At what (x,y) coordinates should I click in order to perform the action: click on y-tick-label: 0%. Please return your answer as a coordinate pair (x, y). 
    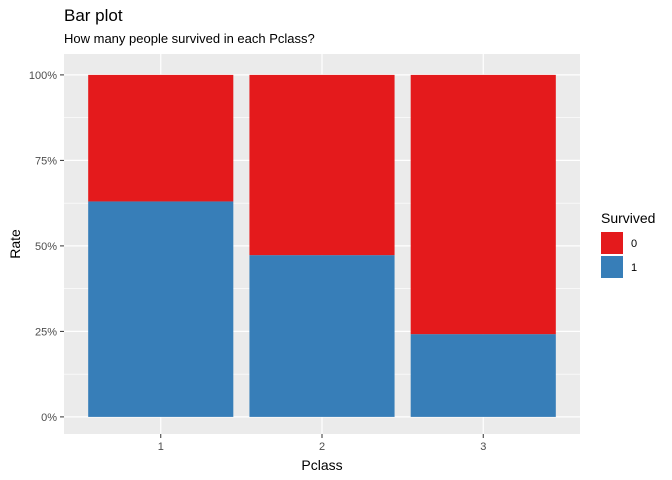
    Looking at the image, I should click on (49, 418).